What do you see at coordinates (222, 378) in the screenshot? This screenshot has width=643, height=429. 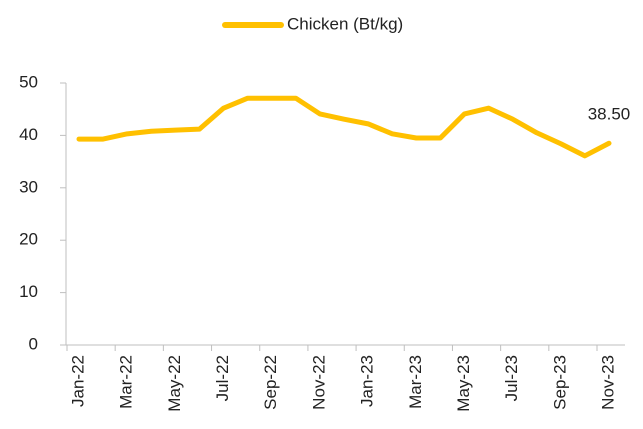 I see `x-tick-label: Jul-22` at bounding box center [222, 378].